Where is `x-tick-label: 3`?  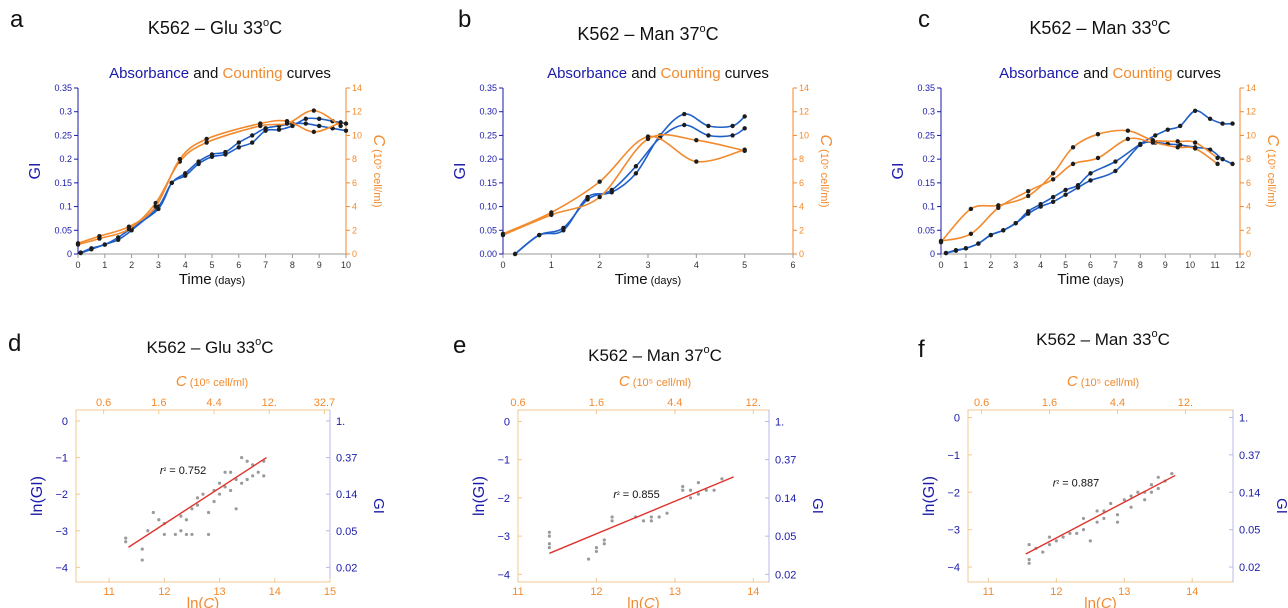 x-tick-label: 3 is located at coordinates (1015, 265).